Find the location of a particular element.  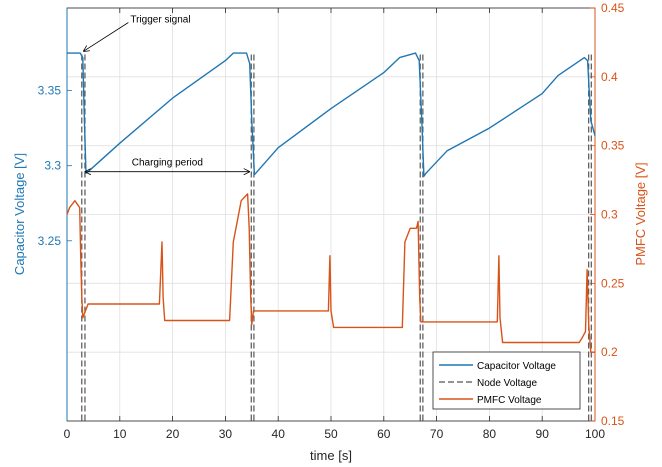

annotation-layer: Trigger signal Charging period is located at coordinates (166, 93).